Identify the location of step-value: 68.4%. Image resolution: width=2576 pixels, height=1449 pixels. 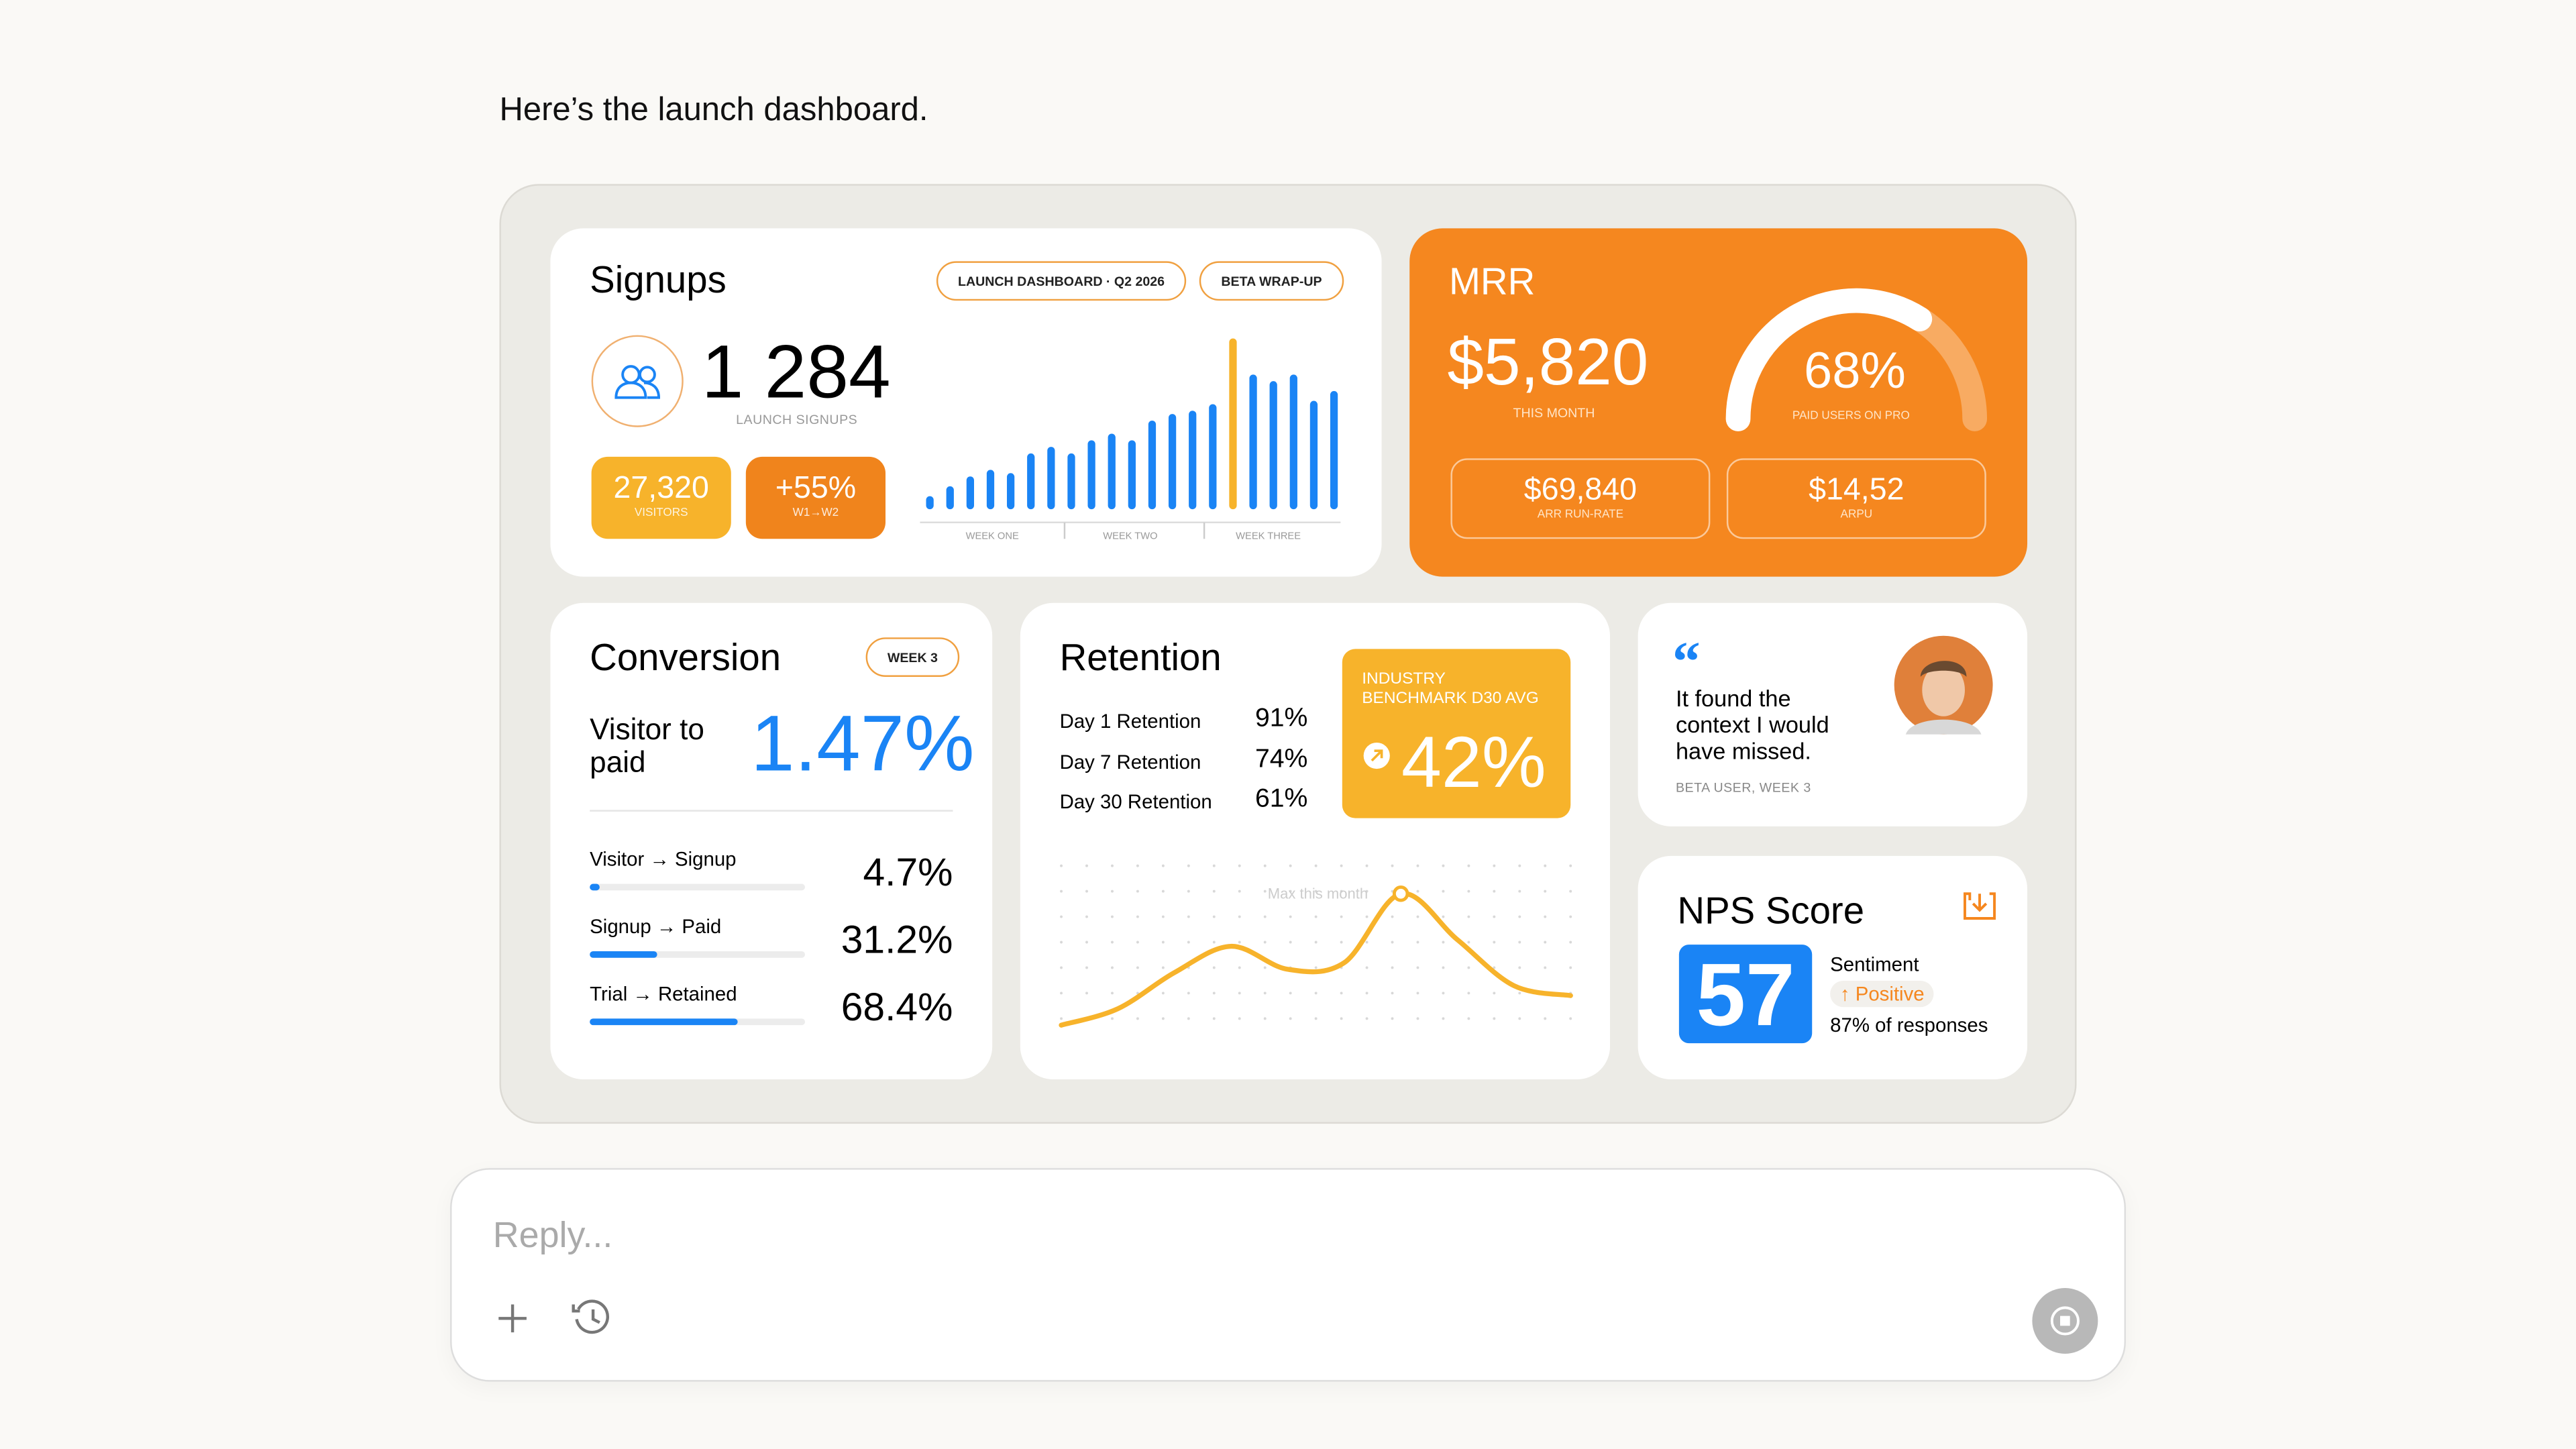
(897, 1007).